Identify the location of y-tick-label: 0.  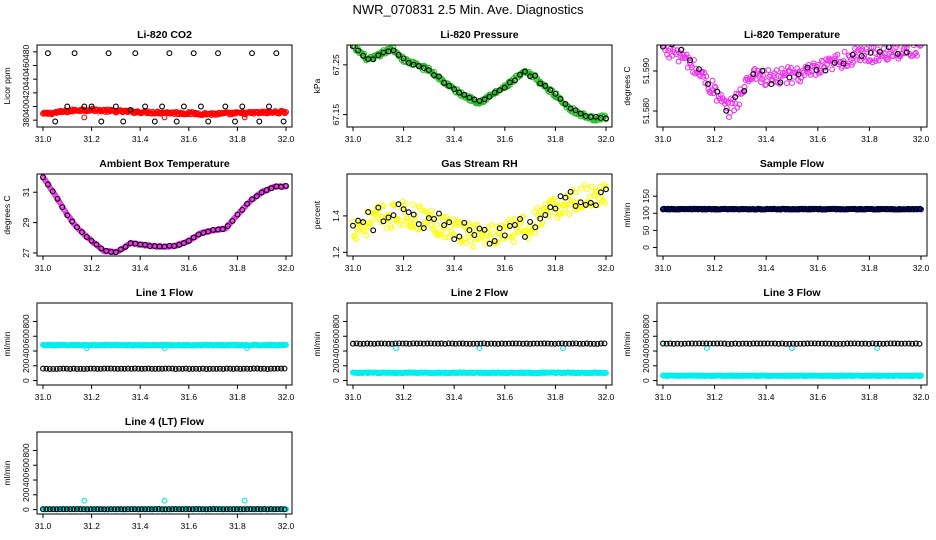
(646, 380).